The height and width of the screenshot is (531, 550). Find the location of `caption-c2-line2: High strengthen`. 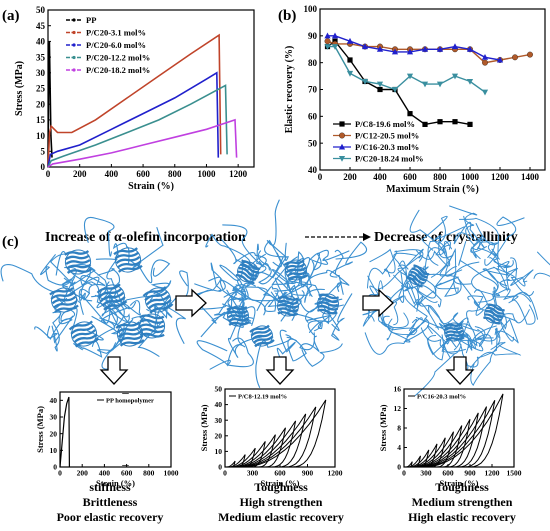

caption-c2-line2: High strengthen is located at coordinates (281, 502).